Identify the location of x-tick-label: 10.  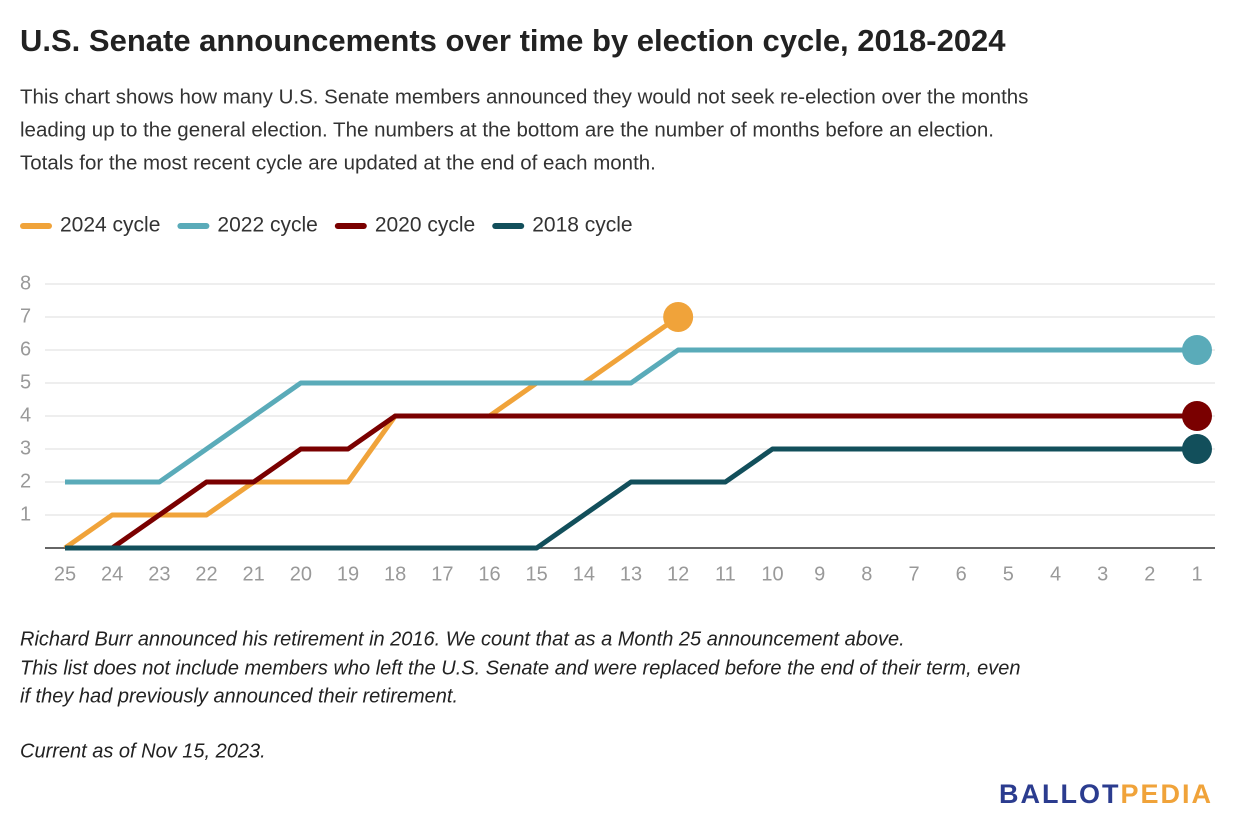
(772, 574).